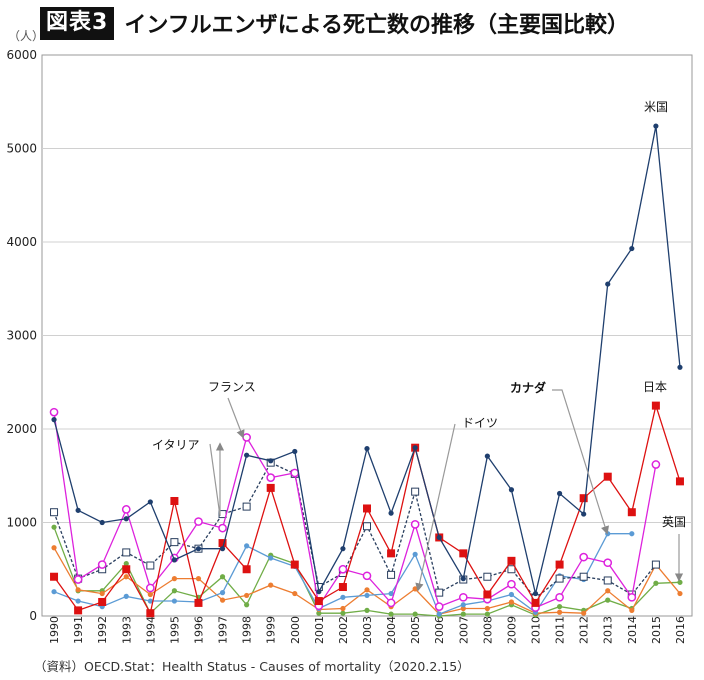  What do you see at coordinates (656, 630) in the screenshot?
I see `x-tick-label: 2015` at bounding box center [656, 630].